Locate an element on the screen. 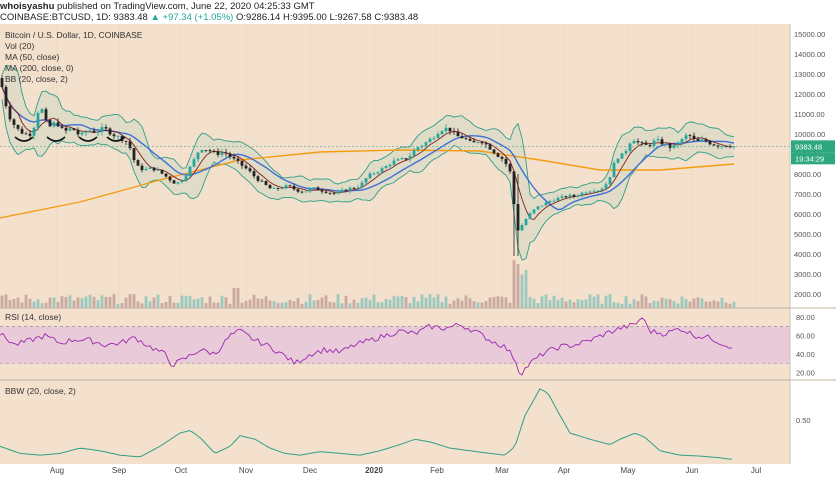 The height and width of the screenshot is (481, 836). author-name: whoisyashu is located at coordinates (27, 6).